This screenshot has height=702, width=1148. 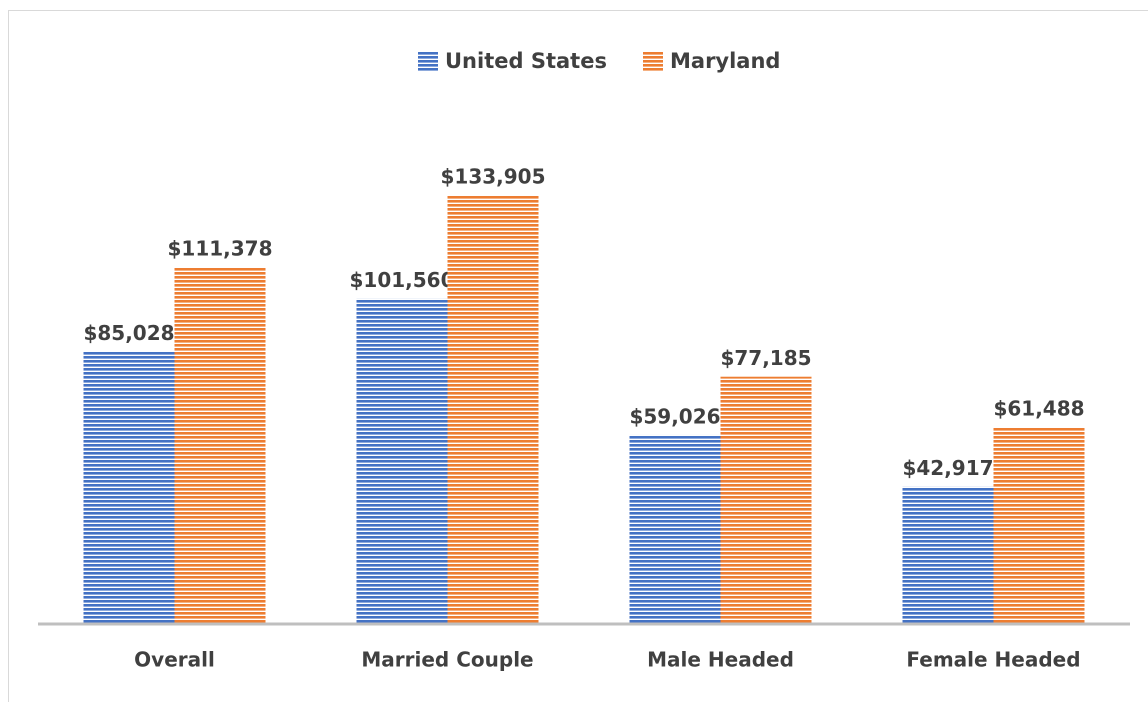 What do you see at coordinates (492, 177) in the screenshot?
I see `data-label: $133,905` at bounding box center [492, 177].